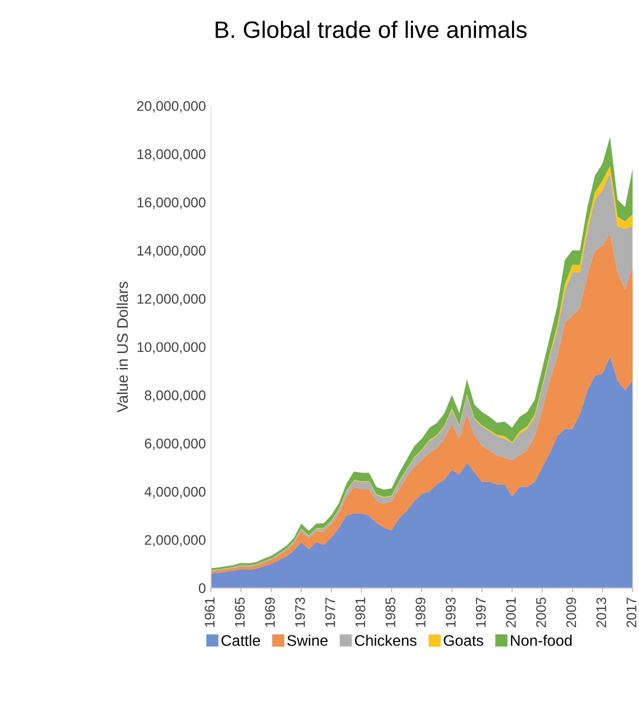 The width and height of the screenshot is (639, 705). I want to click on x-tick-label: 1993, so click(451, 612).